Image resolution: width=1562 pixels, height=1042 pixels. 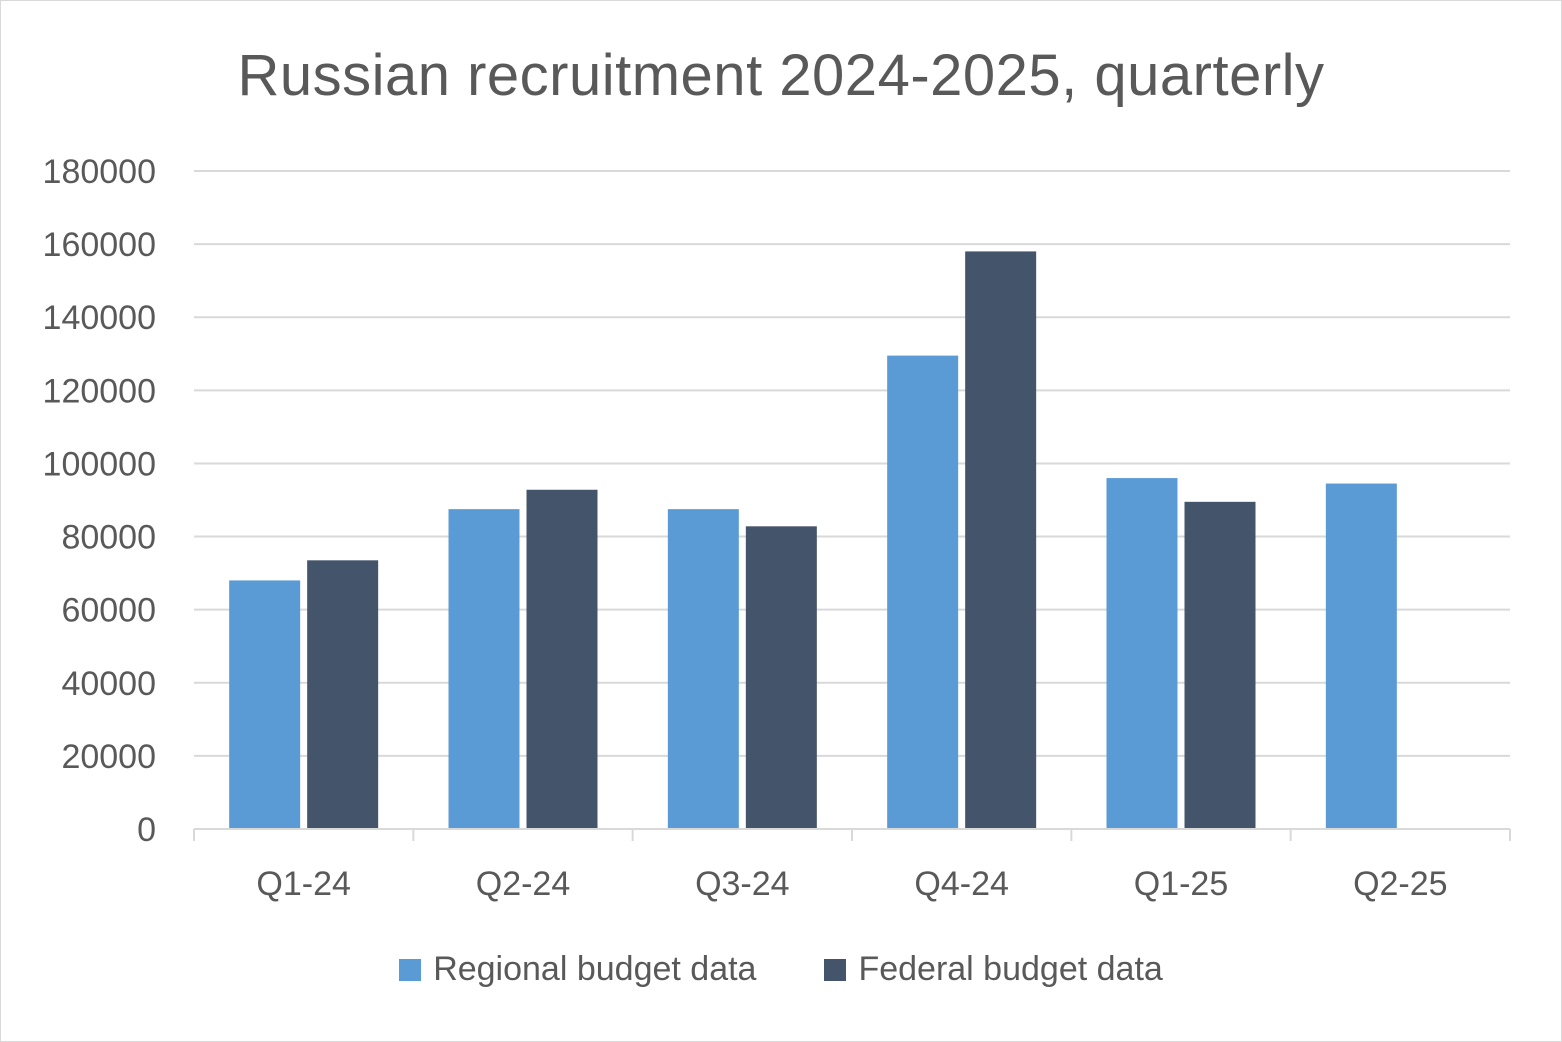 What do you see at coordinates (595, 969) in the screenshot?
I see `legend-label-regional: Regional budget data` at bounding box center [595, 969].